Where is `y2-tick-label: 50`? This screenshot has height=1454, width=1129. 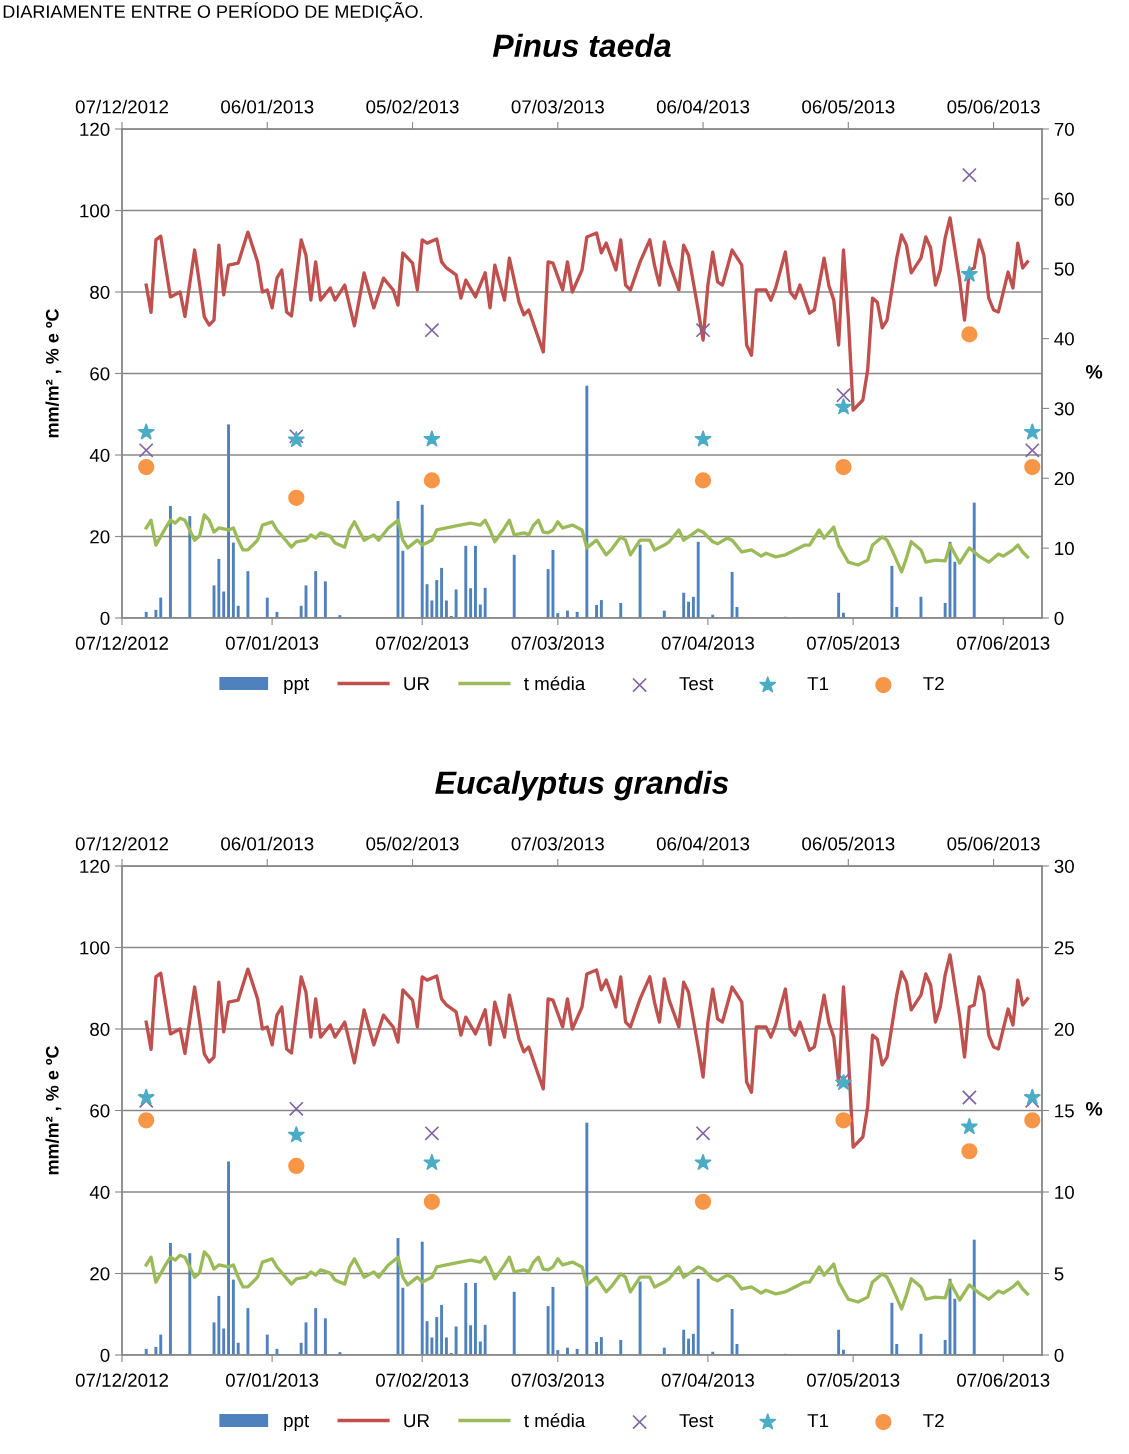 y2-tick-label: 50 is located at coordinates (1064, 269).